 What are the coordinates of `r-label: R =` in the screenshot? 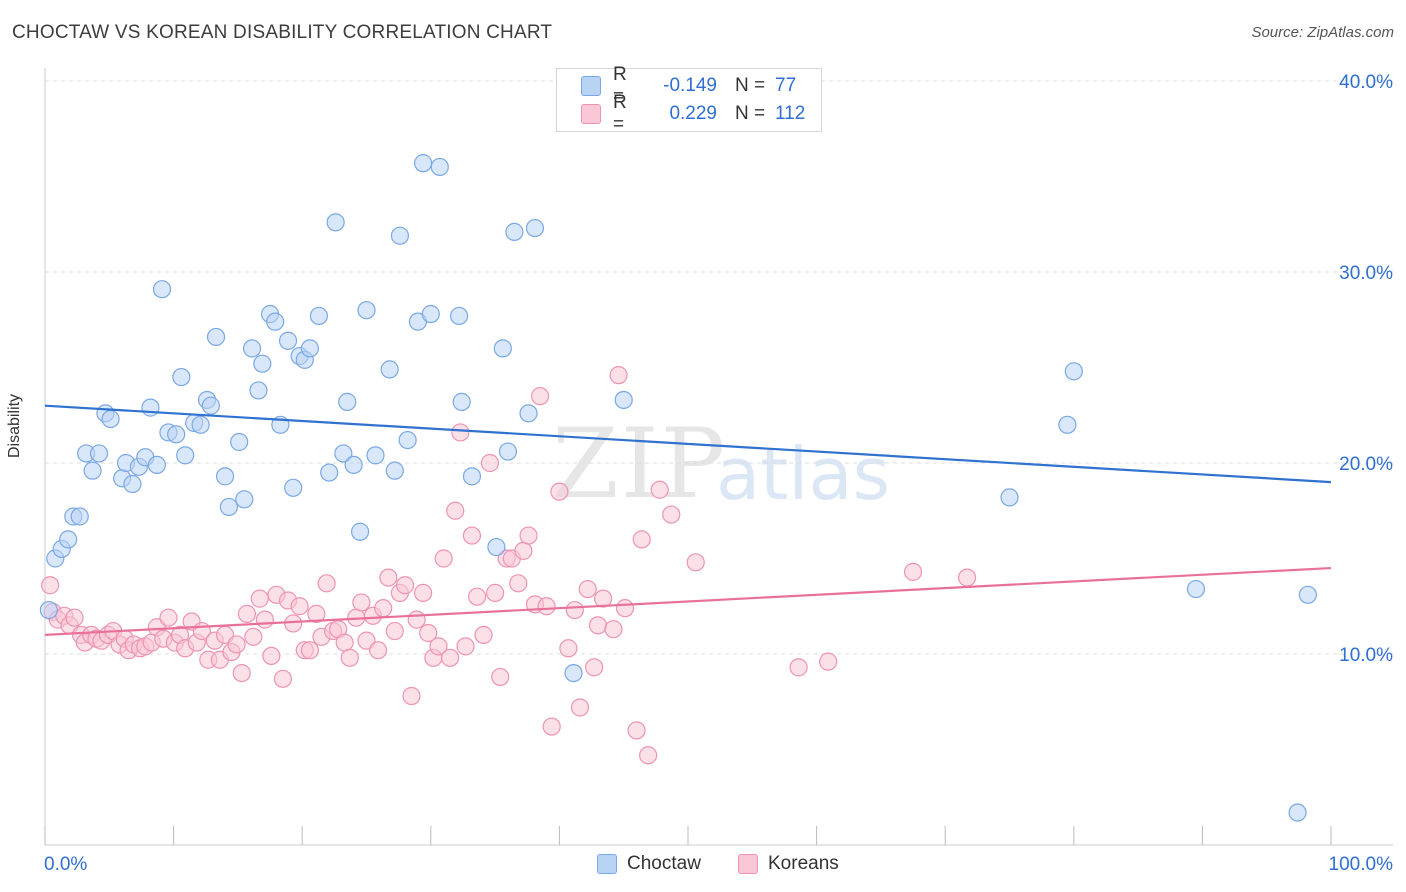 It's located at (620, 85).